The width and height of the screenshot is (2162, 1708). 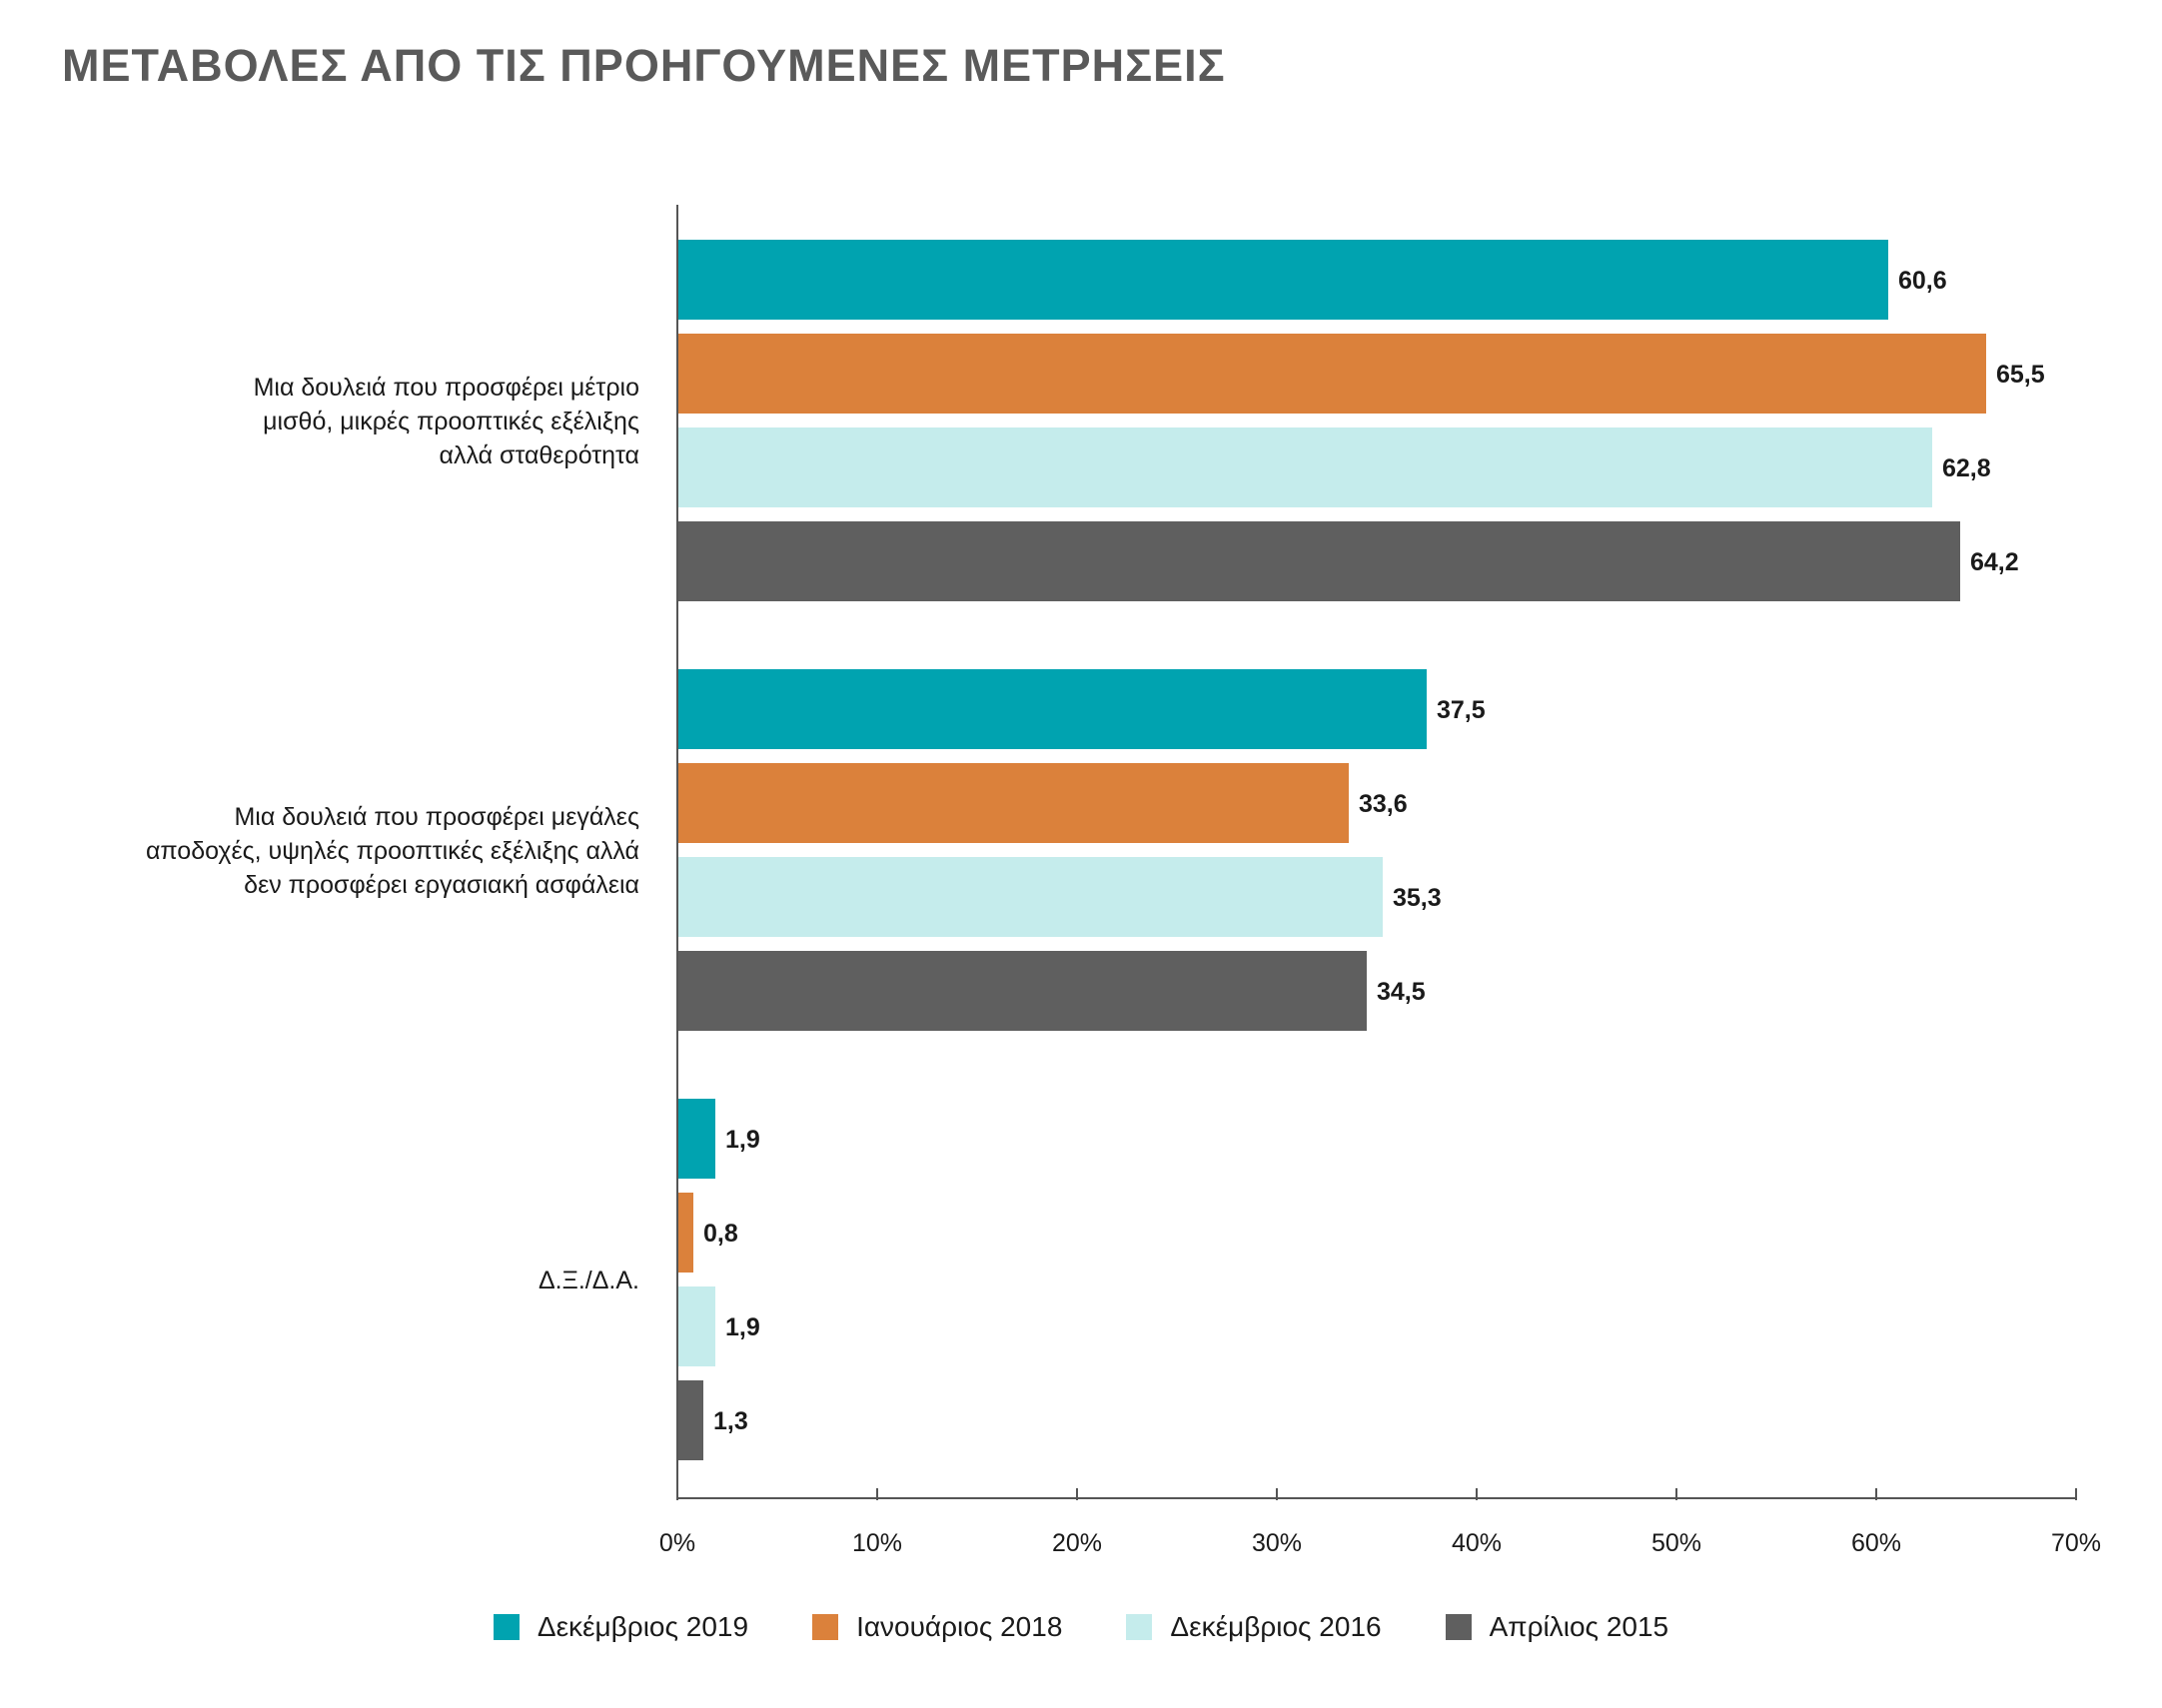 I want to click on chart-title: ΜΕΤΑΒΟΛΕΣ ΑΠΟ ΤΙΣ ΠΡΟΗΓΟΥΜΕΝΕΣ ΜΕΤΡΗΣΕΙΣ, so click(x=644, y=65).